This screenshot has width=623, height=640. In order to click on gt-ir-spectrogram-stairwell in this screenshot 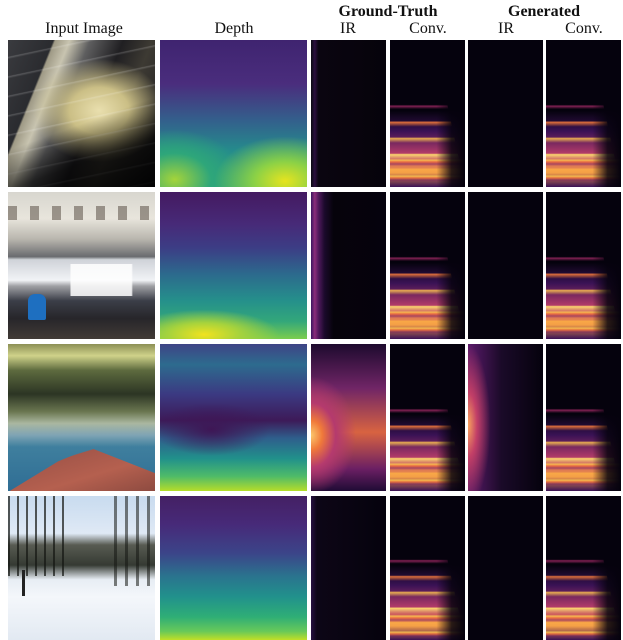, I will do `click(348, 113)`.